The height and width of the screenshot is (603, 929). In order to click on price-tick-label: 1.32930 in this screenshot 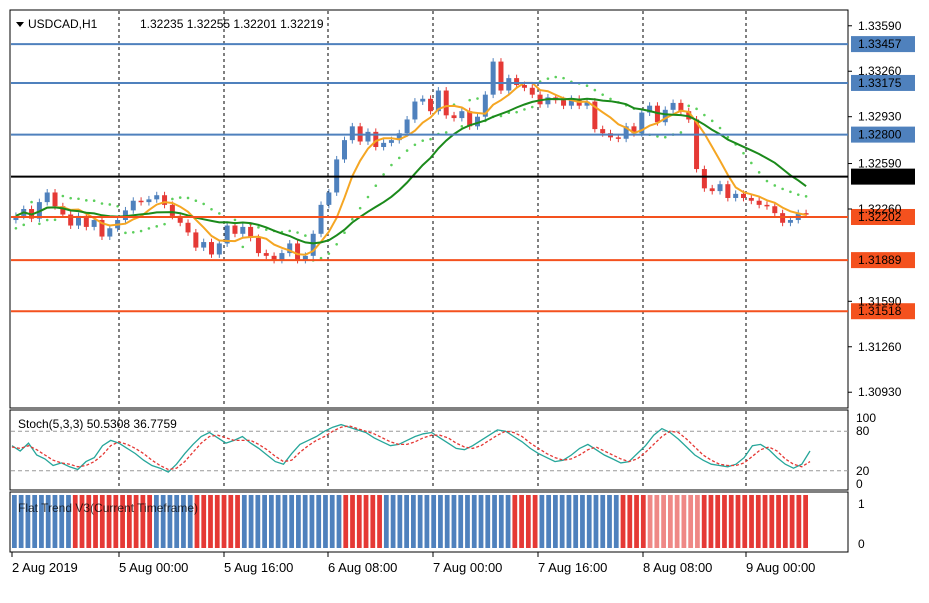, I will do `click(880, 117)`.